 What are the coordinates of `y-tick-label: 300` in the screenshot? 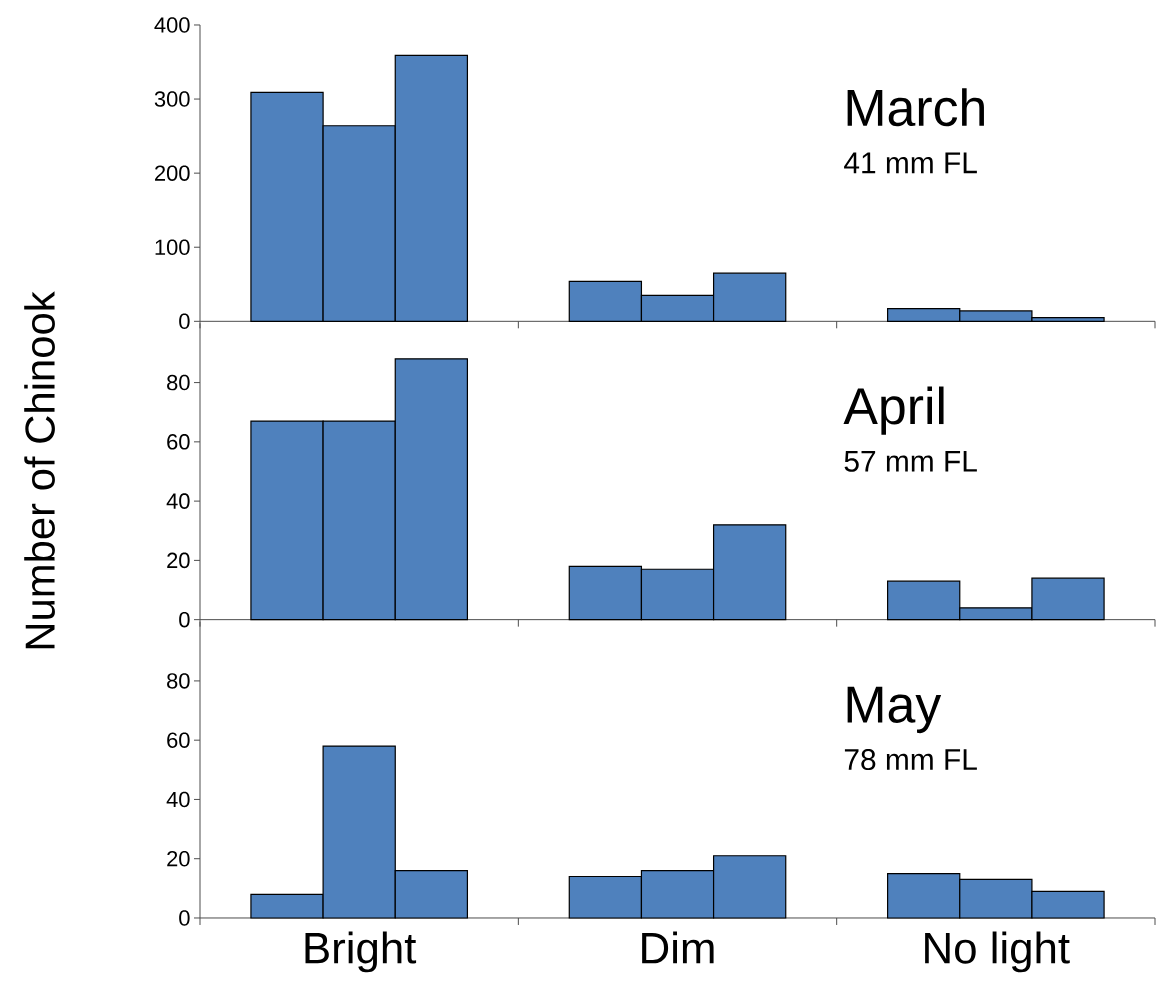 It's located at (172, 99).